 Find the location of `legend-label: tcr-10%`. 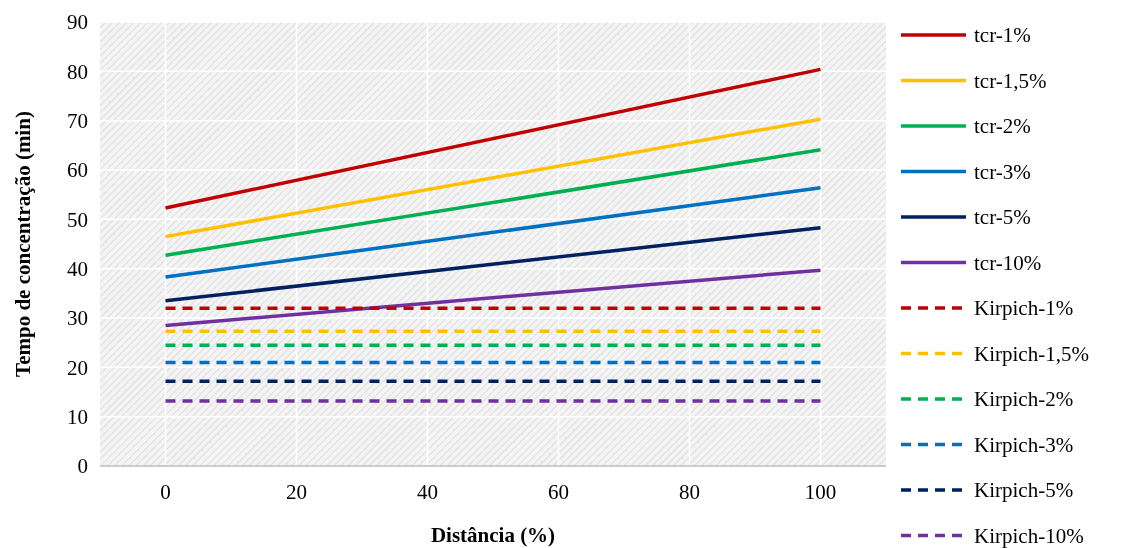

legend-label: tcr-10% is located at coordinates (1008, 262).